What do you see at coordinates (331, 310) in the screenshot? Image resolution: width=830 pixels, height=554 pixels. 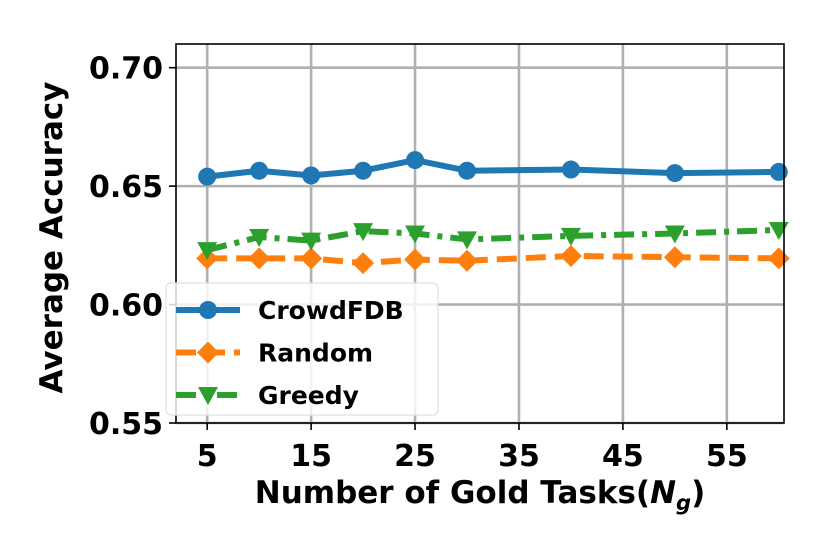 I see `legend-label: CrowdFDB` at bounding box center [331, 310].